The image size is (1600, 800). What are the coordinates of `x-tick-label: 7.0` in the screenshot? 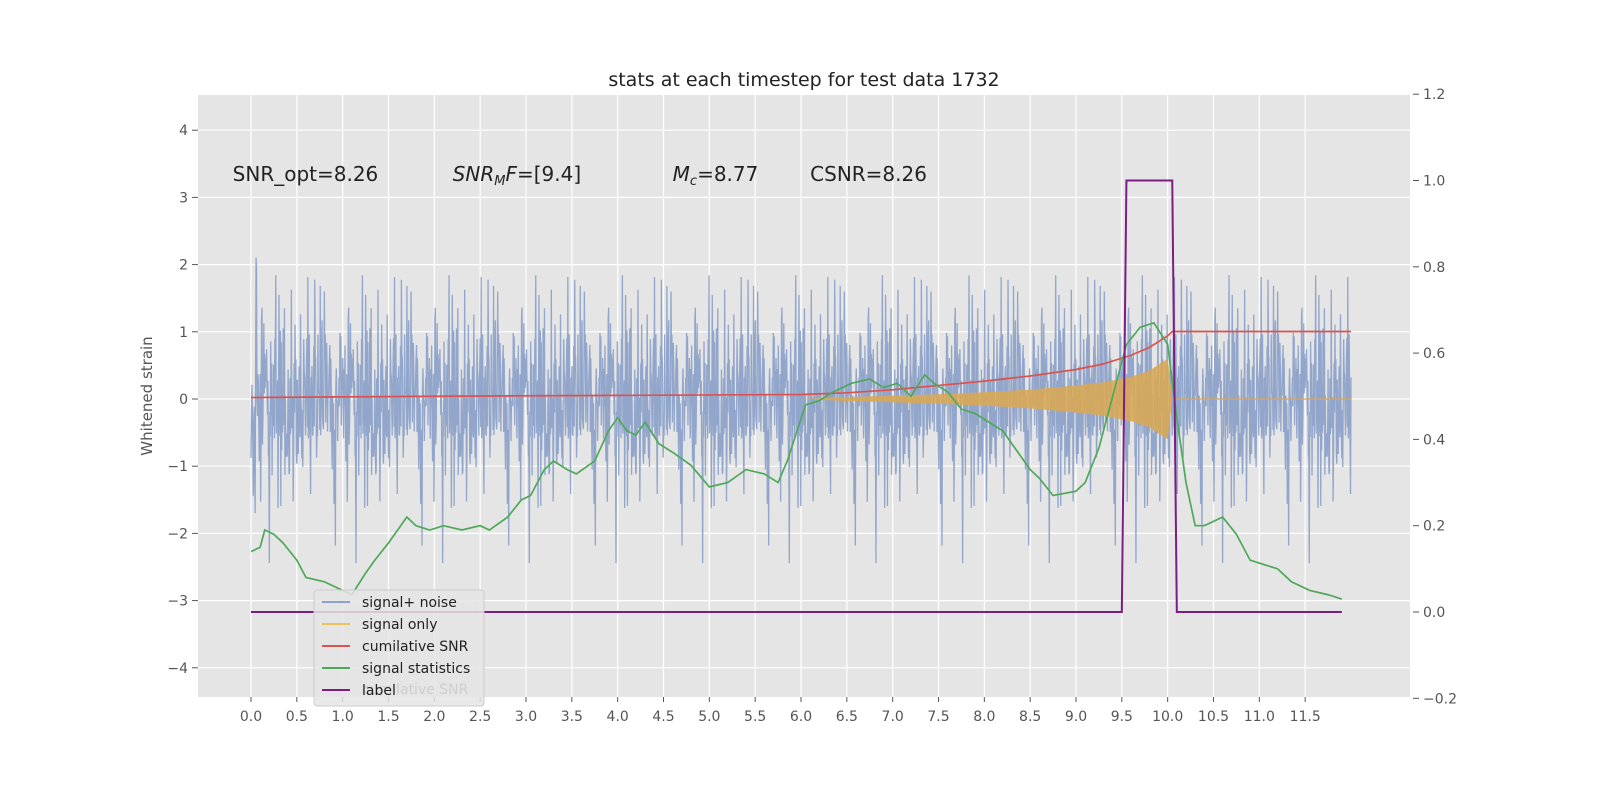 It's located at (893, 717).